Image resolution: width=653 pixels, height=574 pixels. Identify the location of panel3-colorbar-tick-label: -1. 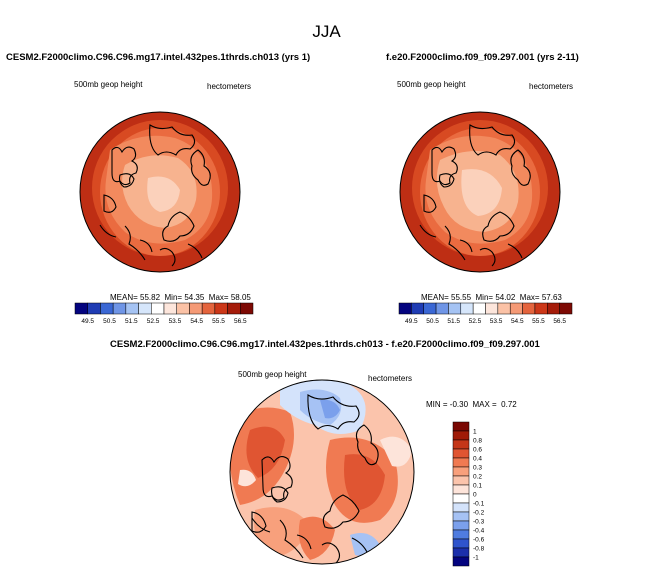
(476, 558).